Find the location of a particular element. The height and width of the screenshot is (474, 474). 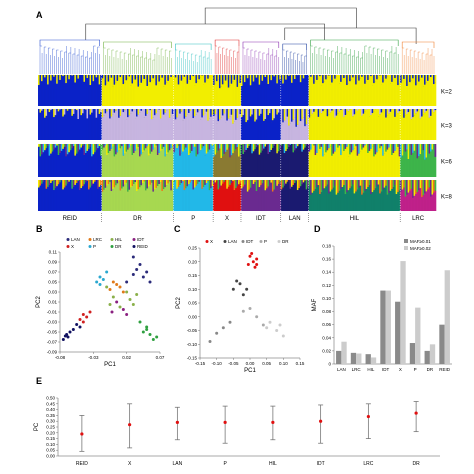

data-point-p is located at coordinates (257, 317).